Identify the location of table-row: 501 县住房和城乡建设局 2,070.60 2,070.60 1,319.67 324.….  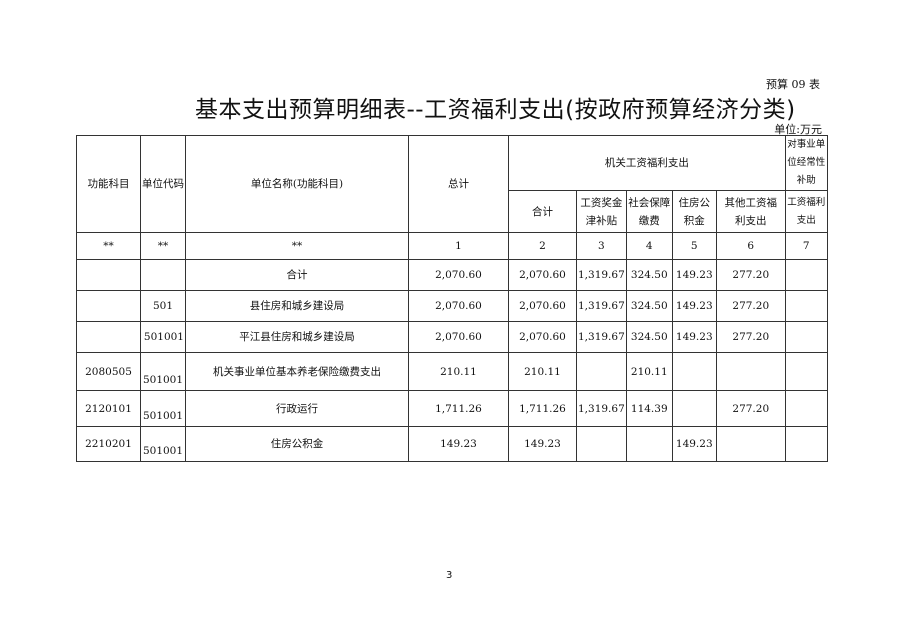
(452, 306).